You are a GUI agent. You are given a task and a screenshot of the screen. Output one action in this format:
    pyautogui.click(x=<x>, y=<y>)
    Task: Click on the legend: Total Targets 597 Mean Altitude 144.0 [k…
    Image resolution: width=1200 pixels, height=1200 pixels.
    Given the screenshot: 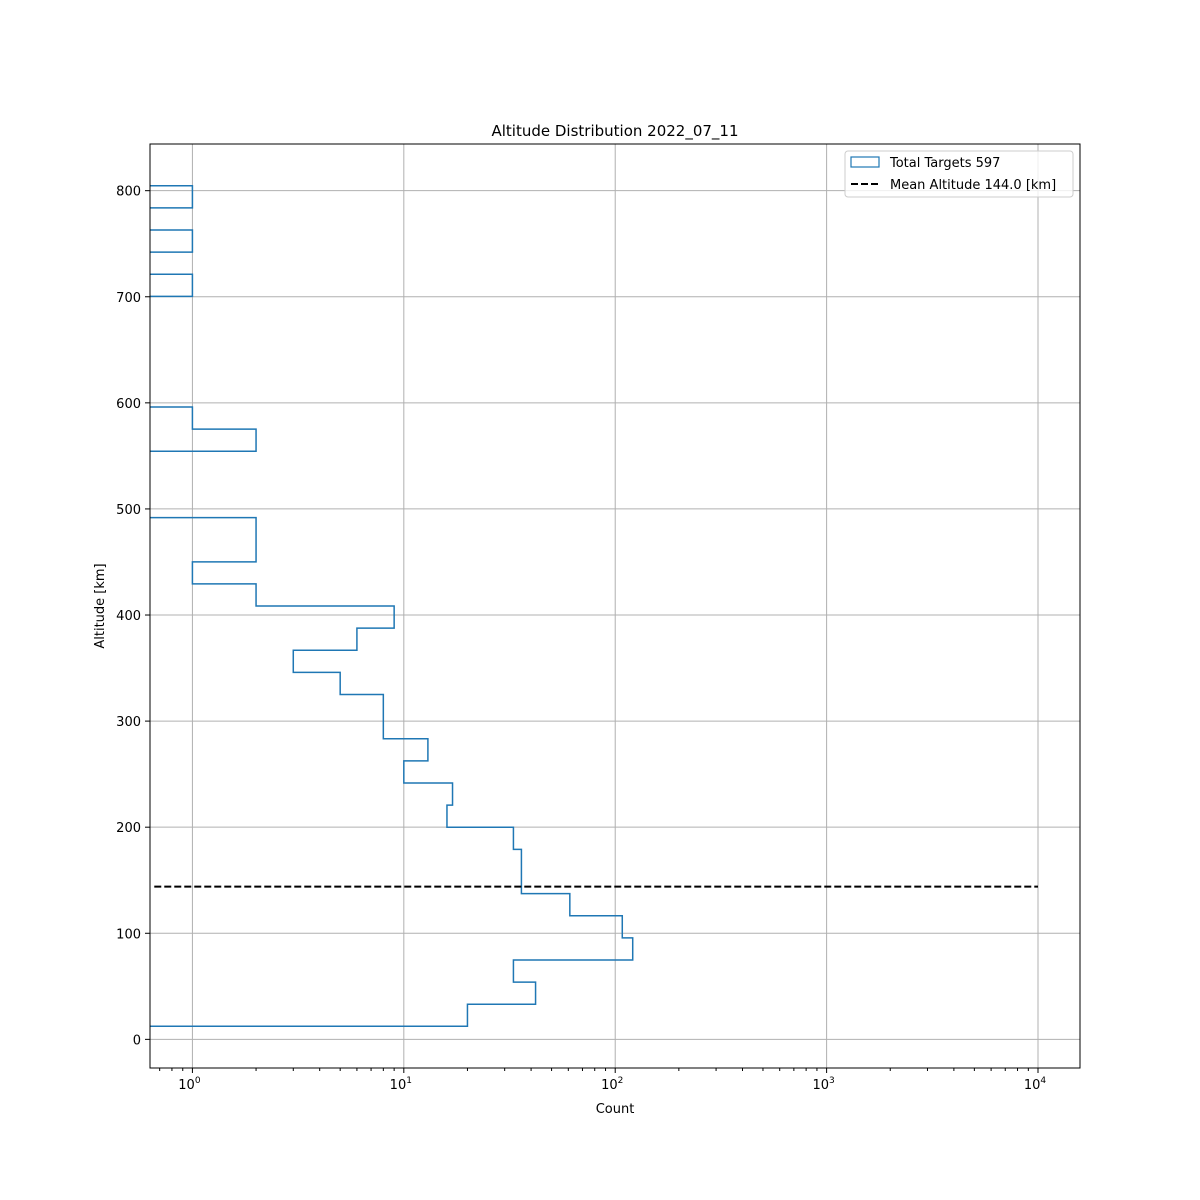 What is the action you would take?
    pyautogui.click(x=959, y=174)
    